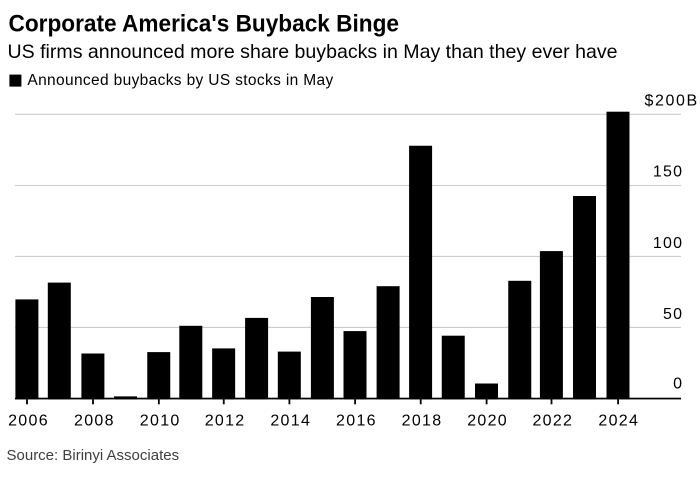 The image size is (700, 481). What do you see at coordinates (422, 421) in the screenshot?
I see `svg-text: 2018` at bounding box center [422, 421].